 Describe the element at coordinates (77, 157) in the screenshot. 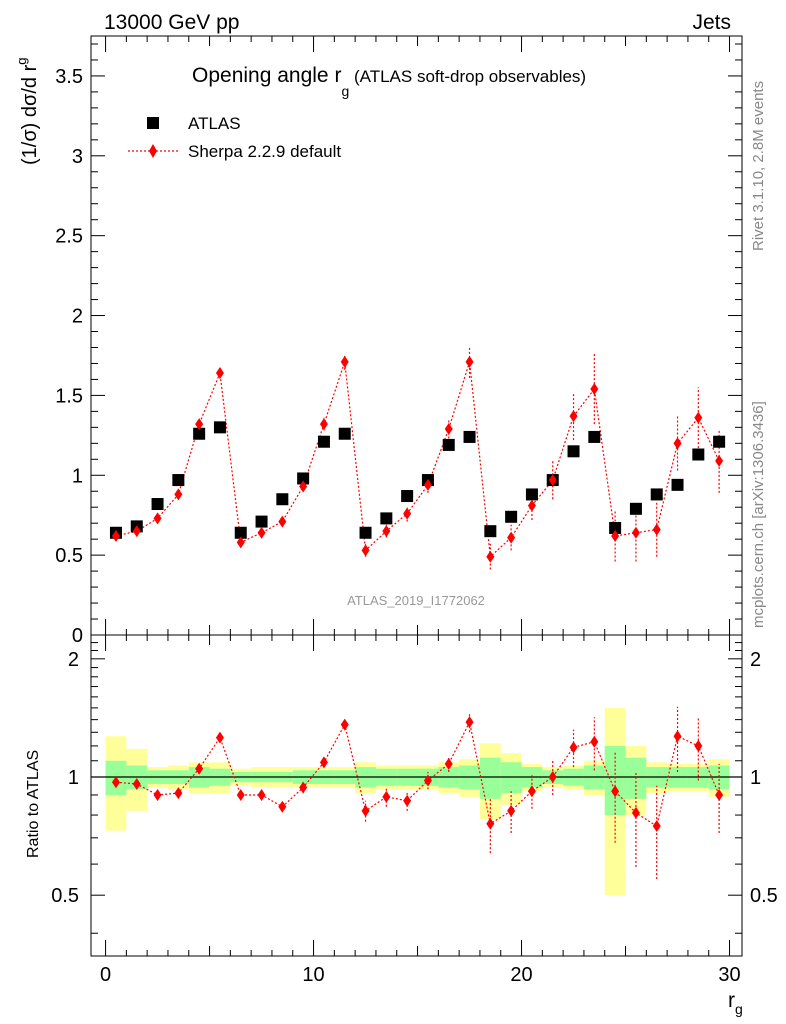

I see `main-y-tick-label: 3` at that location.